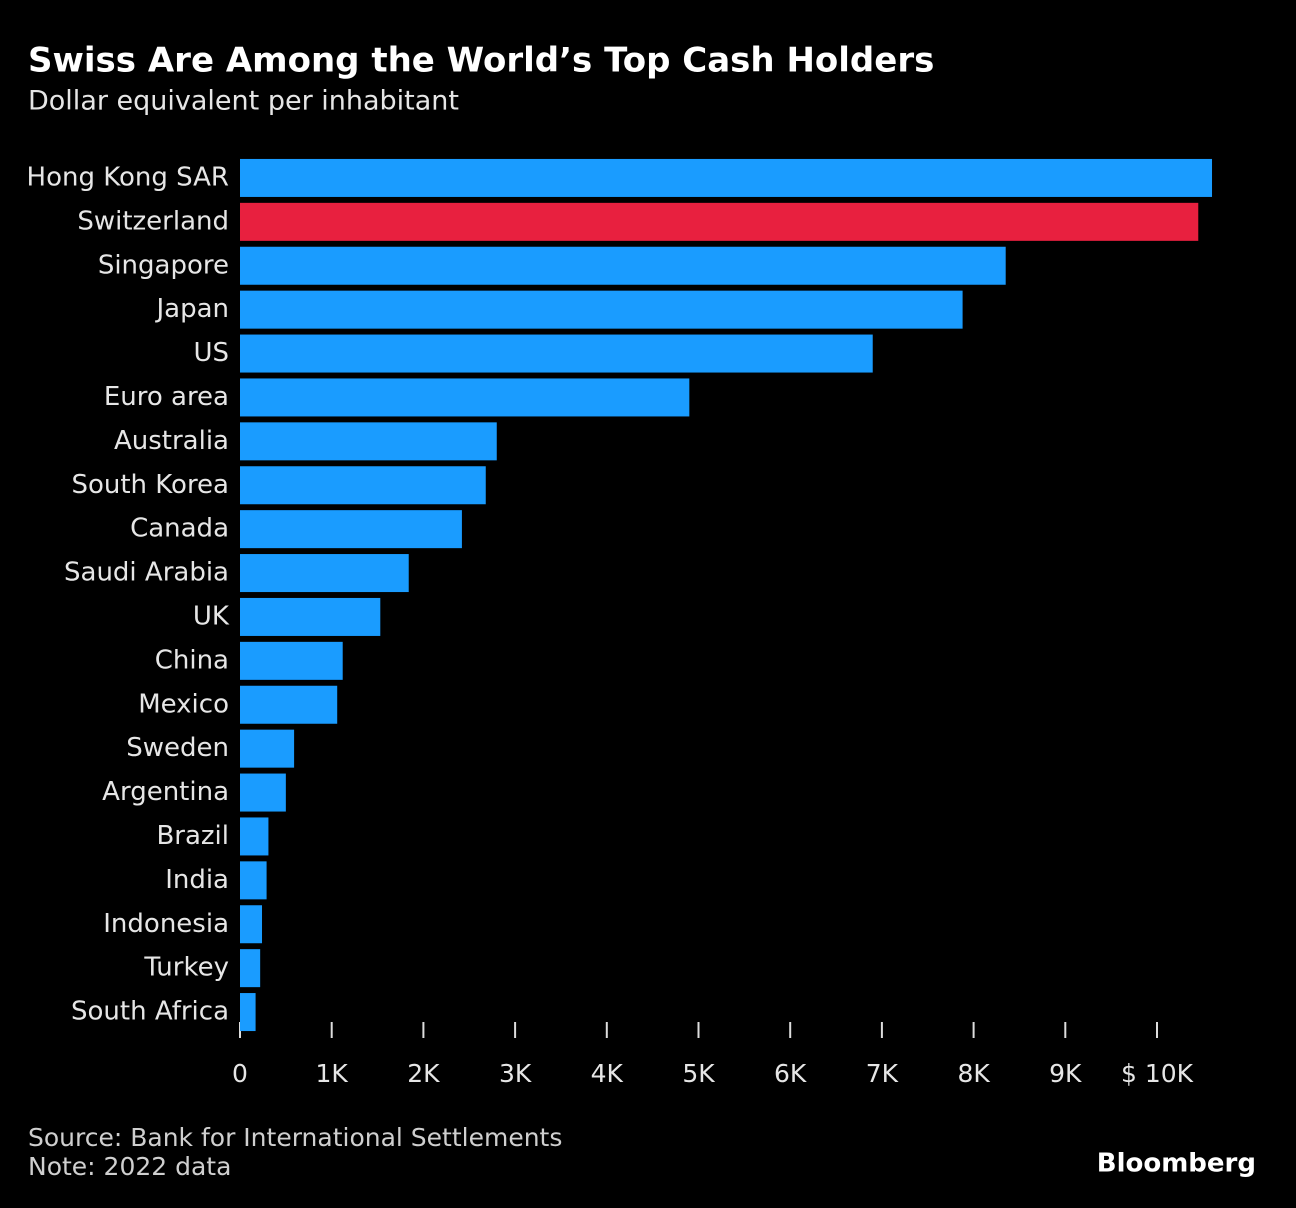 This screenshot has height=1208, width=1296. I want to click on y-tick-label: Canada, so click(179, 529).